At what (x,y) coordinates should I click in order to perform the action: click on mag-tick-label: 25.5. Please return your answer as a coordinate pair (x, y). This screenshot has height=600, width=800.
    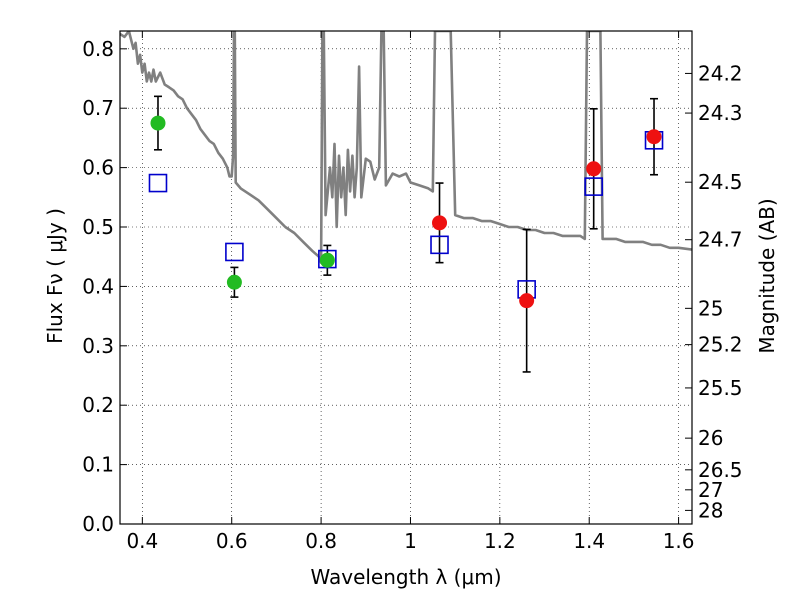
    Looking at the image, I should click on (720, 388).